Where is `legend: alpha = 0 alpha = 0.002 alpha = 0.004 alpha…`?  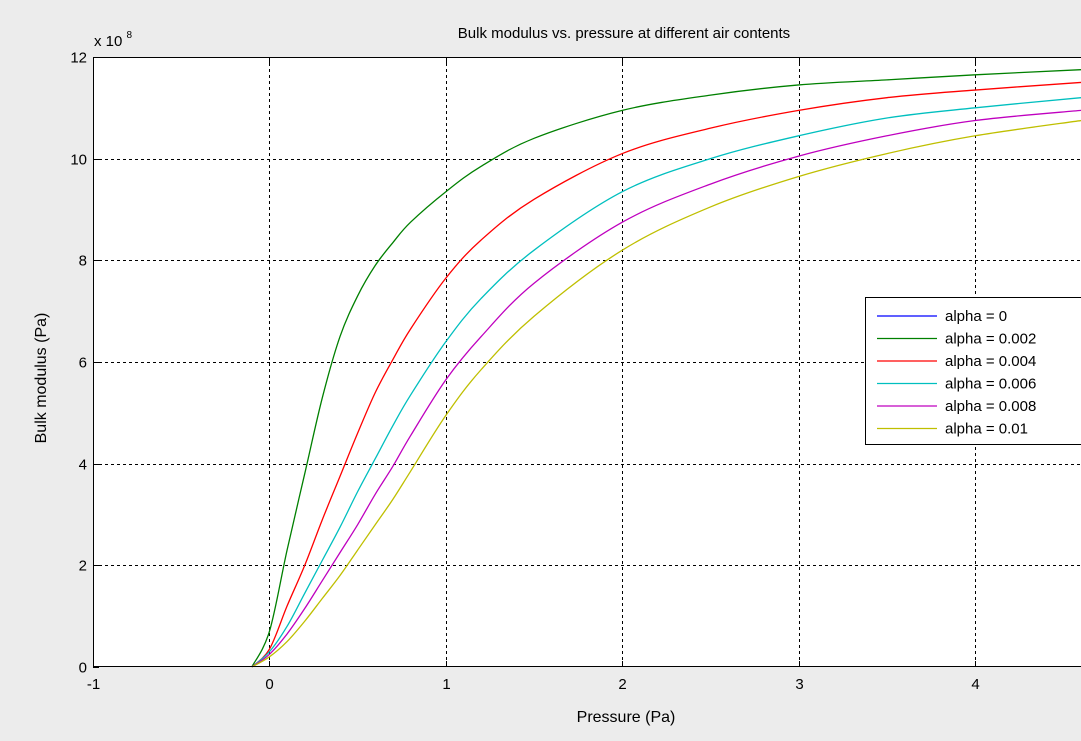
legend: alpha = 0 alpha = 0.002 alpha = 0.004 alpha… is located at coordinates (973, 371).